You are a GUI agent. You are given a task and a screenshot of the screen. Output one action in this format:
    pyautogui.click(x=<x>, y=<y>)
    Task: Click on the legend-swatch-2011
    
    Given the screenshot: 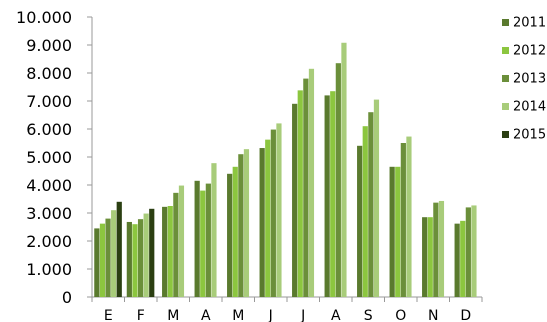 What is the action you would take?
    pyautogui.click(x=505, y=22)
    